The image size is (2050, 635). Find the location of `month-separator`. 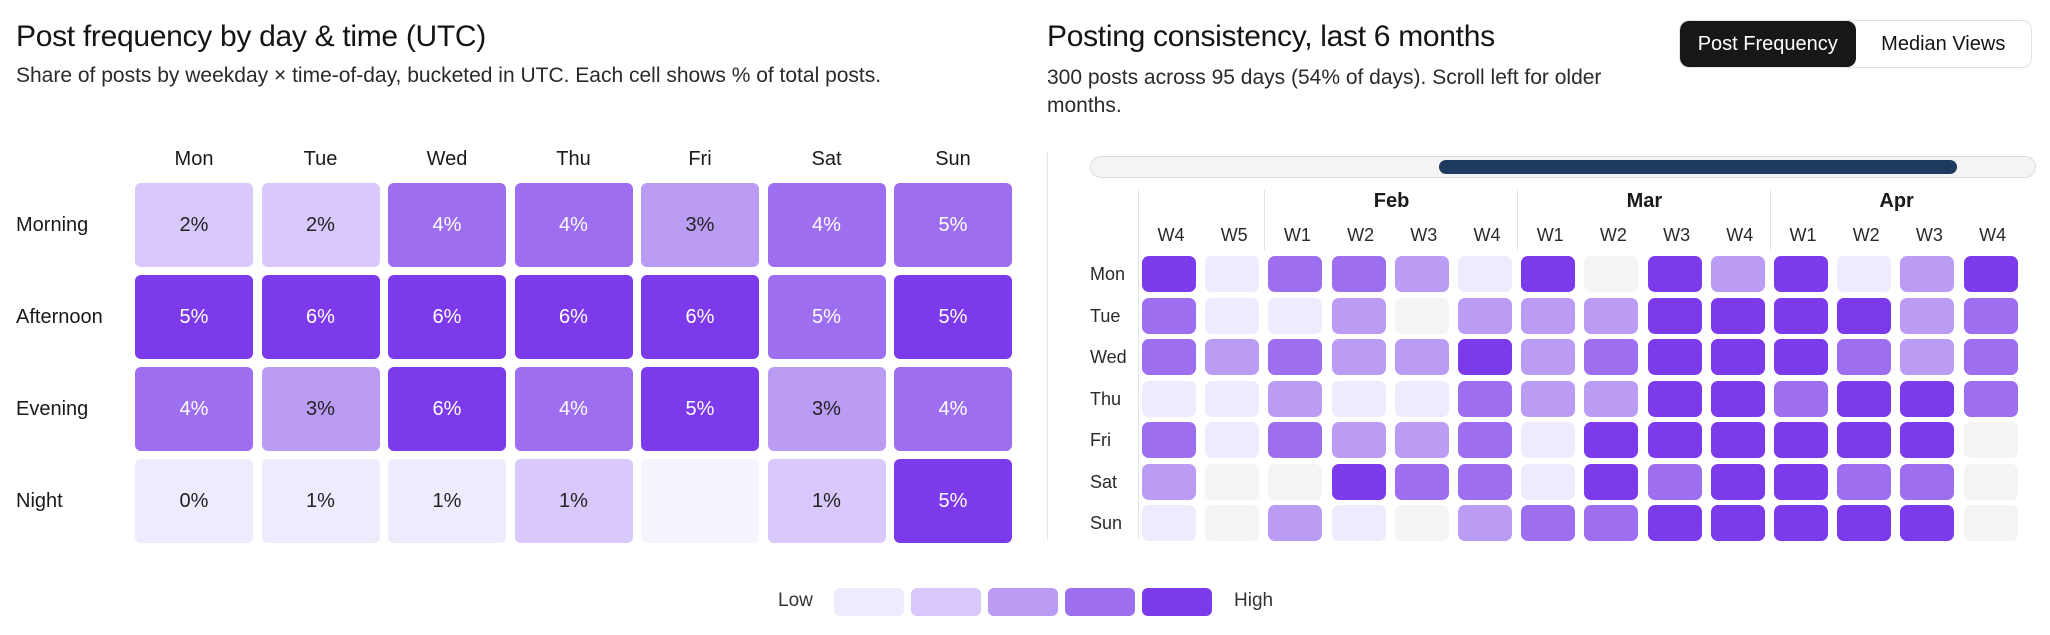

month-separator is located at coordinates (1770, 220).